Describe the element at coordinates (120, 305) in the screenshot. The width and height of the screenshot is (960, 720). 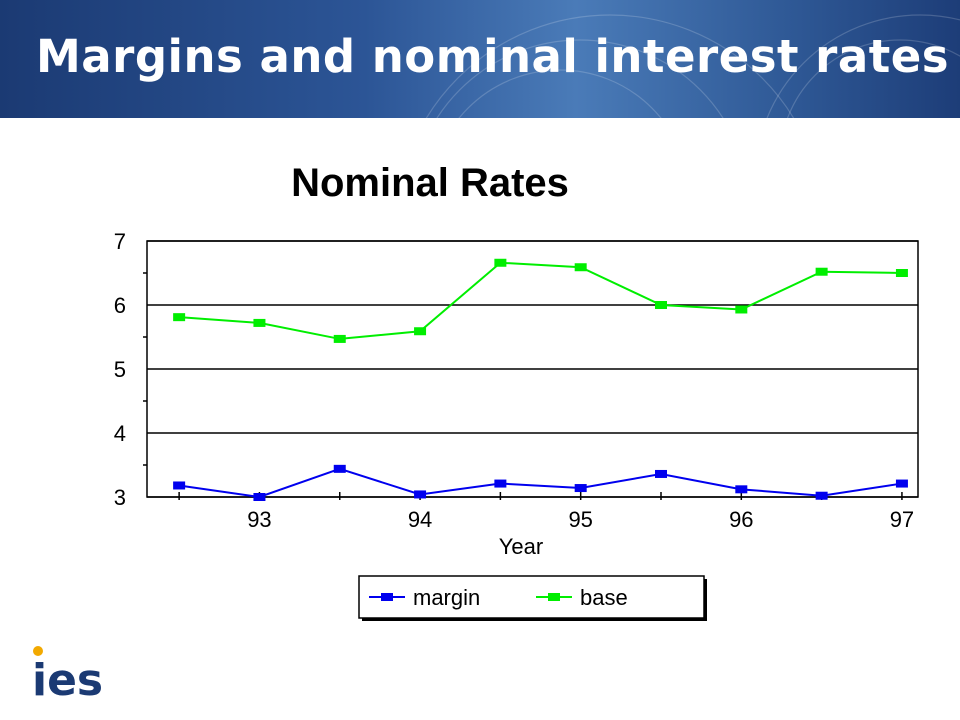
I see `y-tick-label-6: 6` at that location.